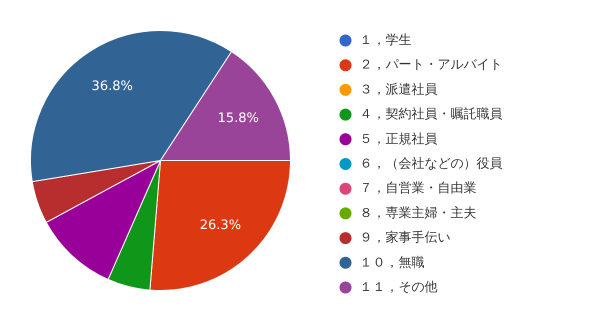  Describe the element at coordinates (399, 287) in the screenshot. I see `legend-label: １１，その他` at that location.